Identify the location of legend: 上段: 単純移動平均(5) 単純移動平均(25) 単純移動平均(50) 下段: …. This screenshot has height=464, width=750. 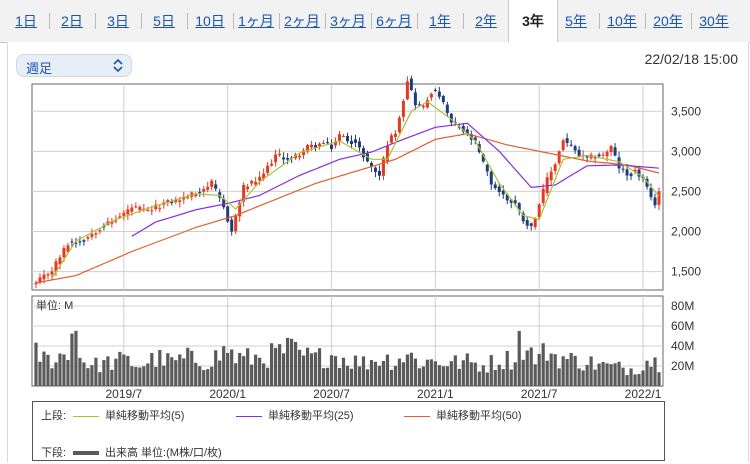
(348, 431).